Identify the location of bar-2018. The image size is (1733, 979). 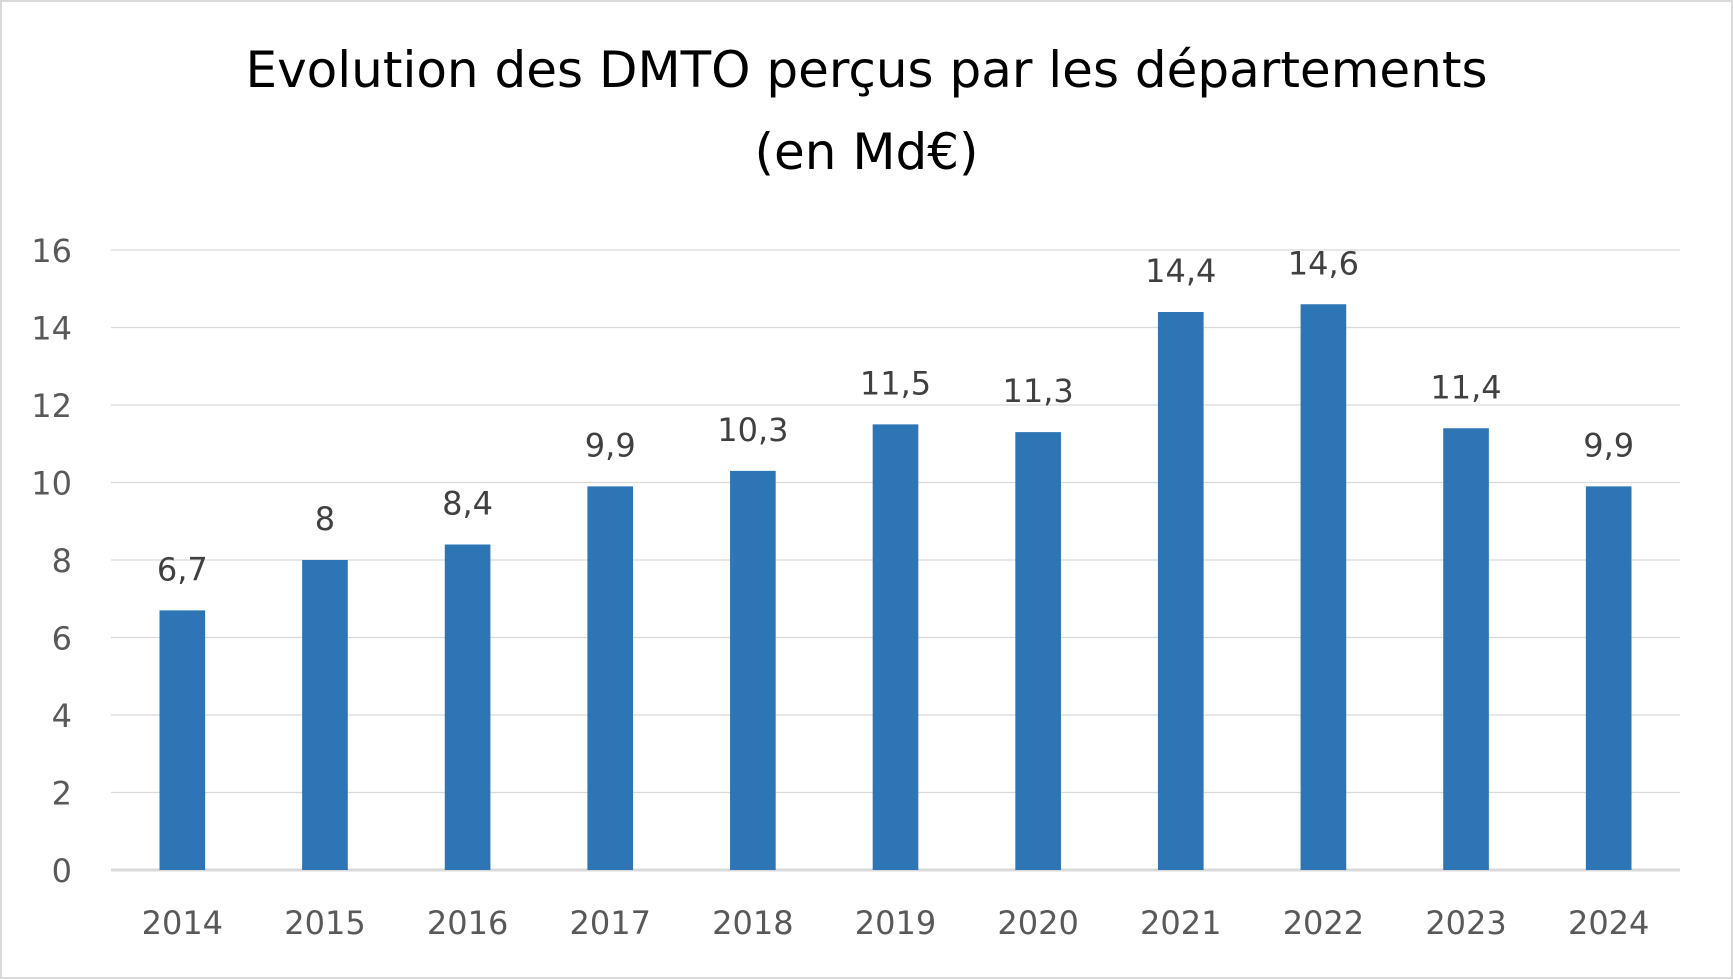
(753, 670).